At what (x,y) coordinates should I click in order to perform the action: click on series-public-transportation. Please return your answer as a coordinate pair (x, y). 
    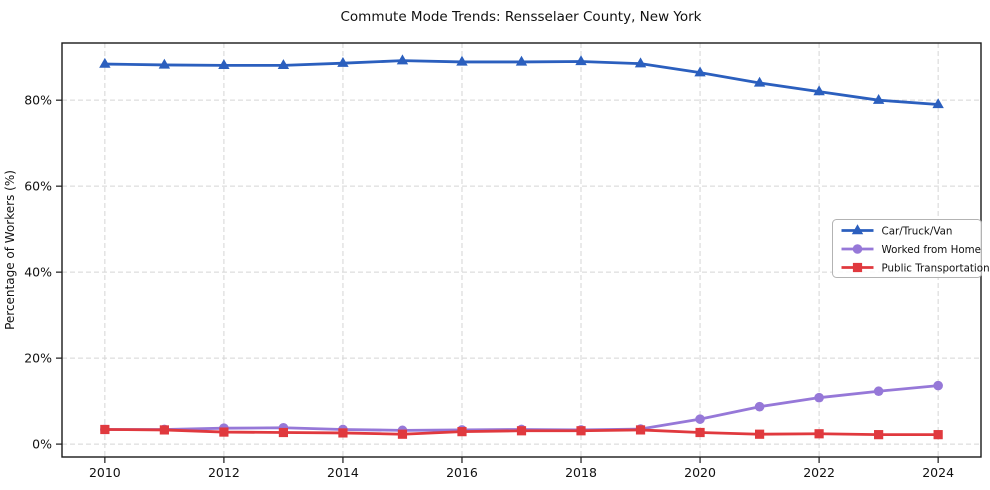
    Looking at the image, I should click on (521, 432).